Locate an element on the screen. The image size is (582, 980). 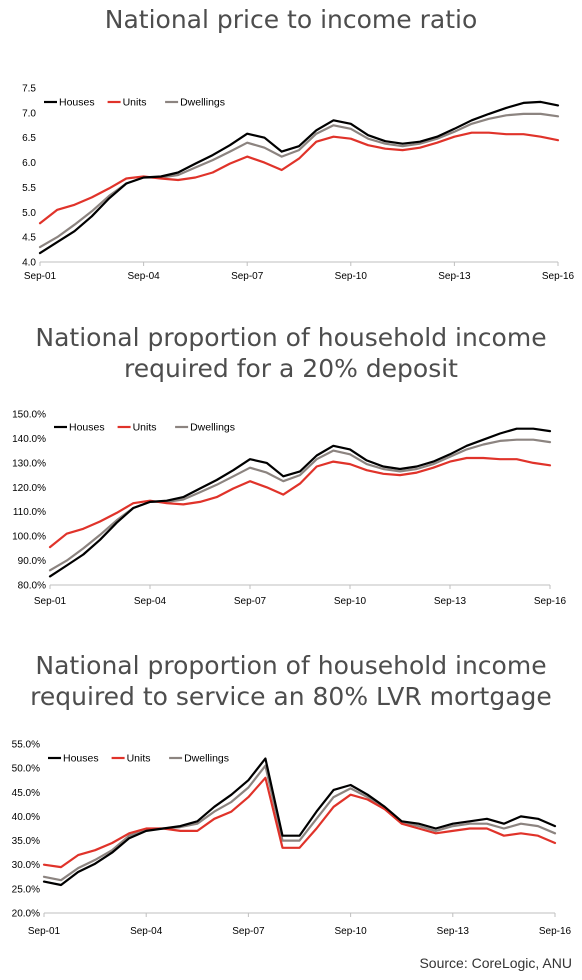
y-tick-label: 4.5 is located at coordinates (29, 238).